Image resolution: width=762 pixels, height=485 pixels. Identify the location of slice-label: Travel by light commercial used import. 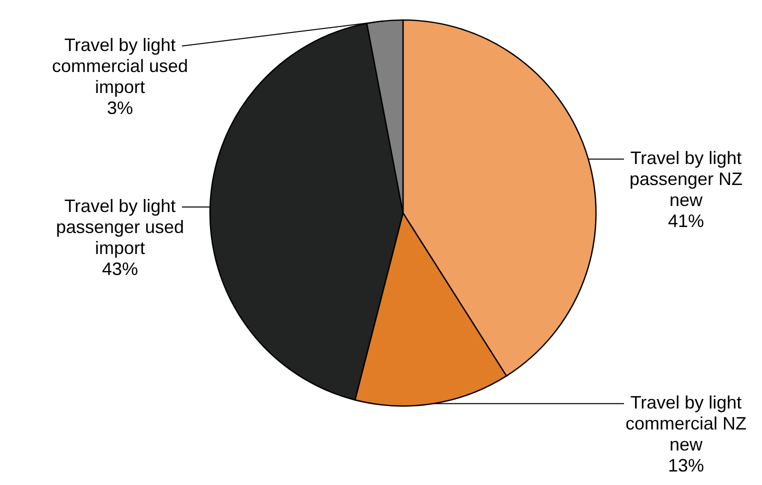
(120, 66).